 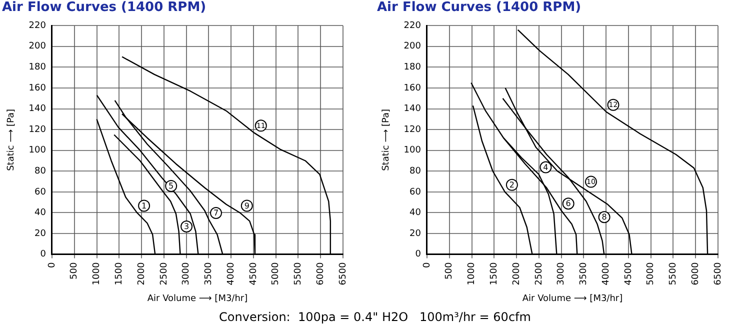 What do you see at coordinates (604, 217) in the screenshot?
I see `annotation: 8` at bounding box center [604, 217].